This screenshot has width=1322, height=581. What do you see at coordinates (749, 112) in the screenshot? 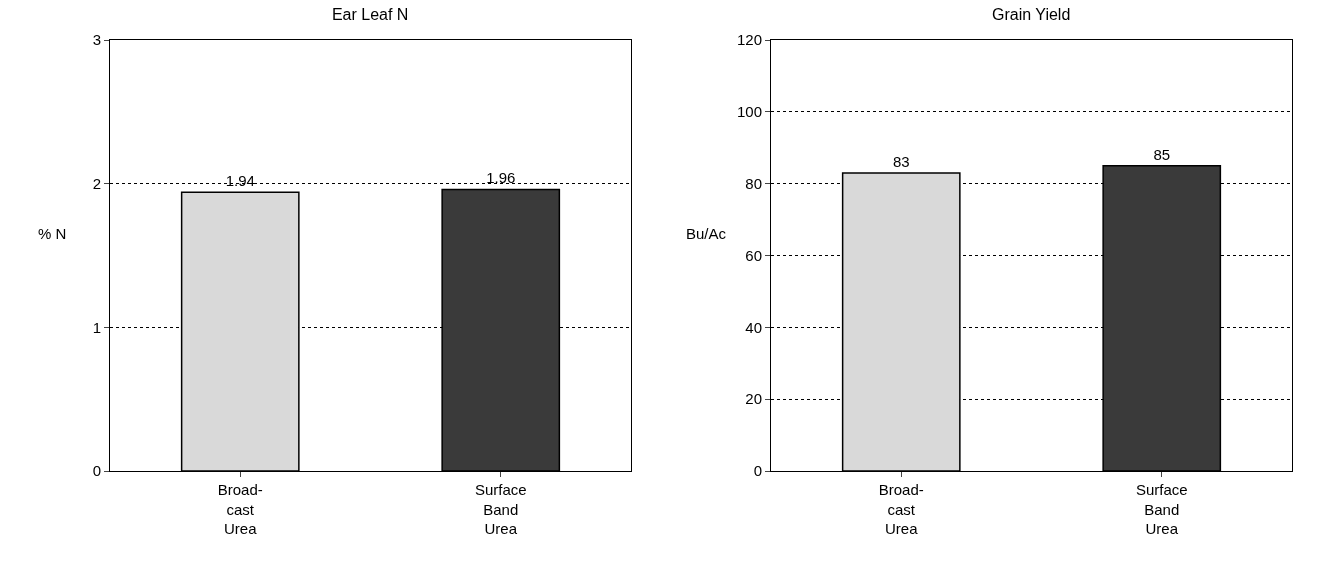
I see `y-tick-label: 100` at bounding box center [749, 112].